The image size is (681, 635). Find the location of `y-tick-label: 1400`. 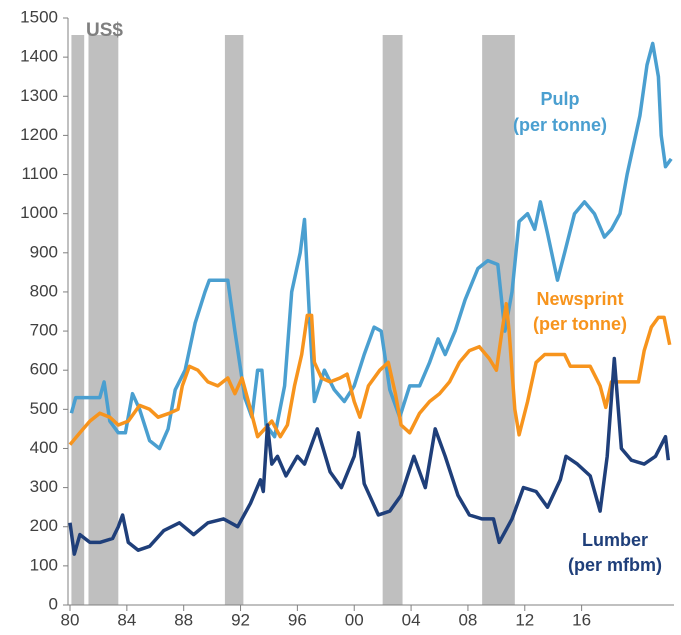

y-tick-label: 1400 is located at coordinates (39, 56).